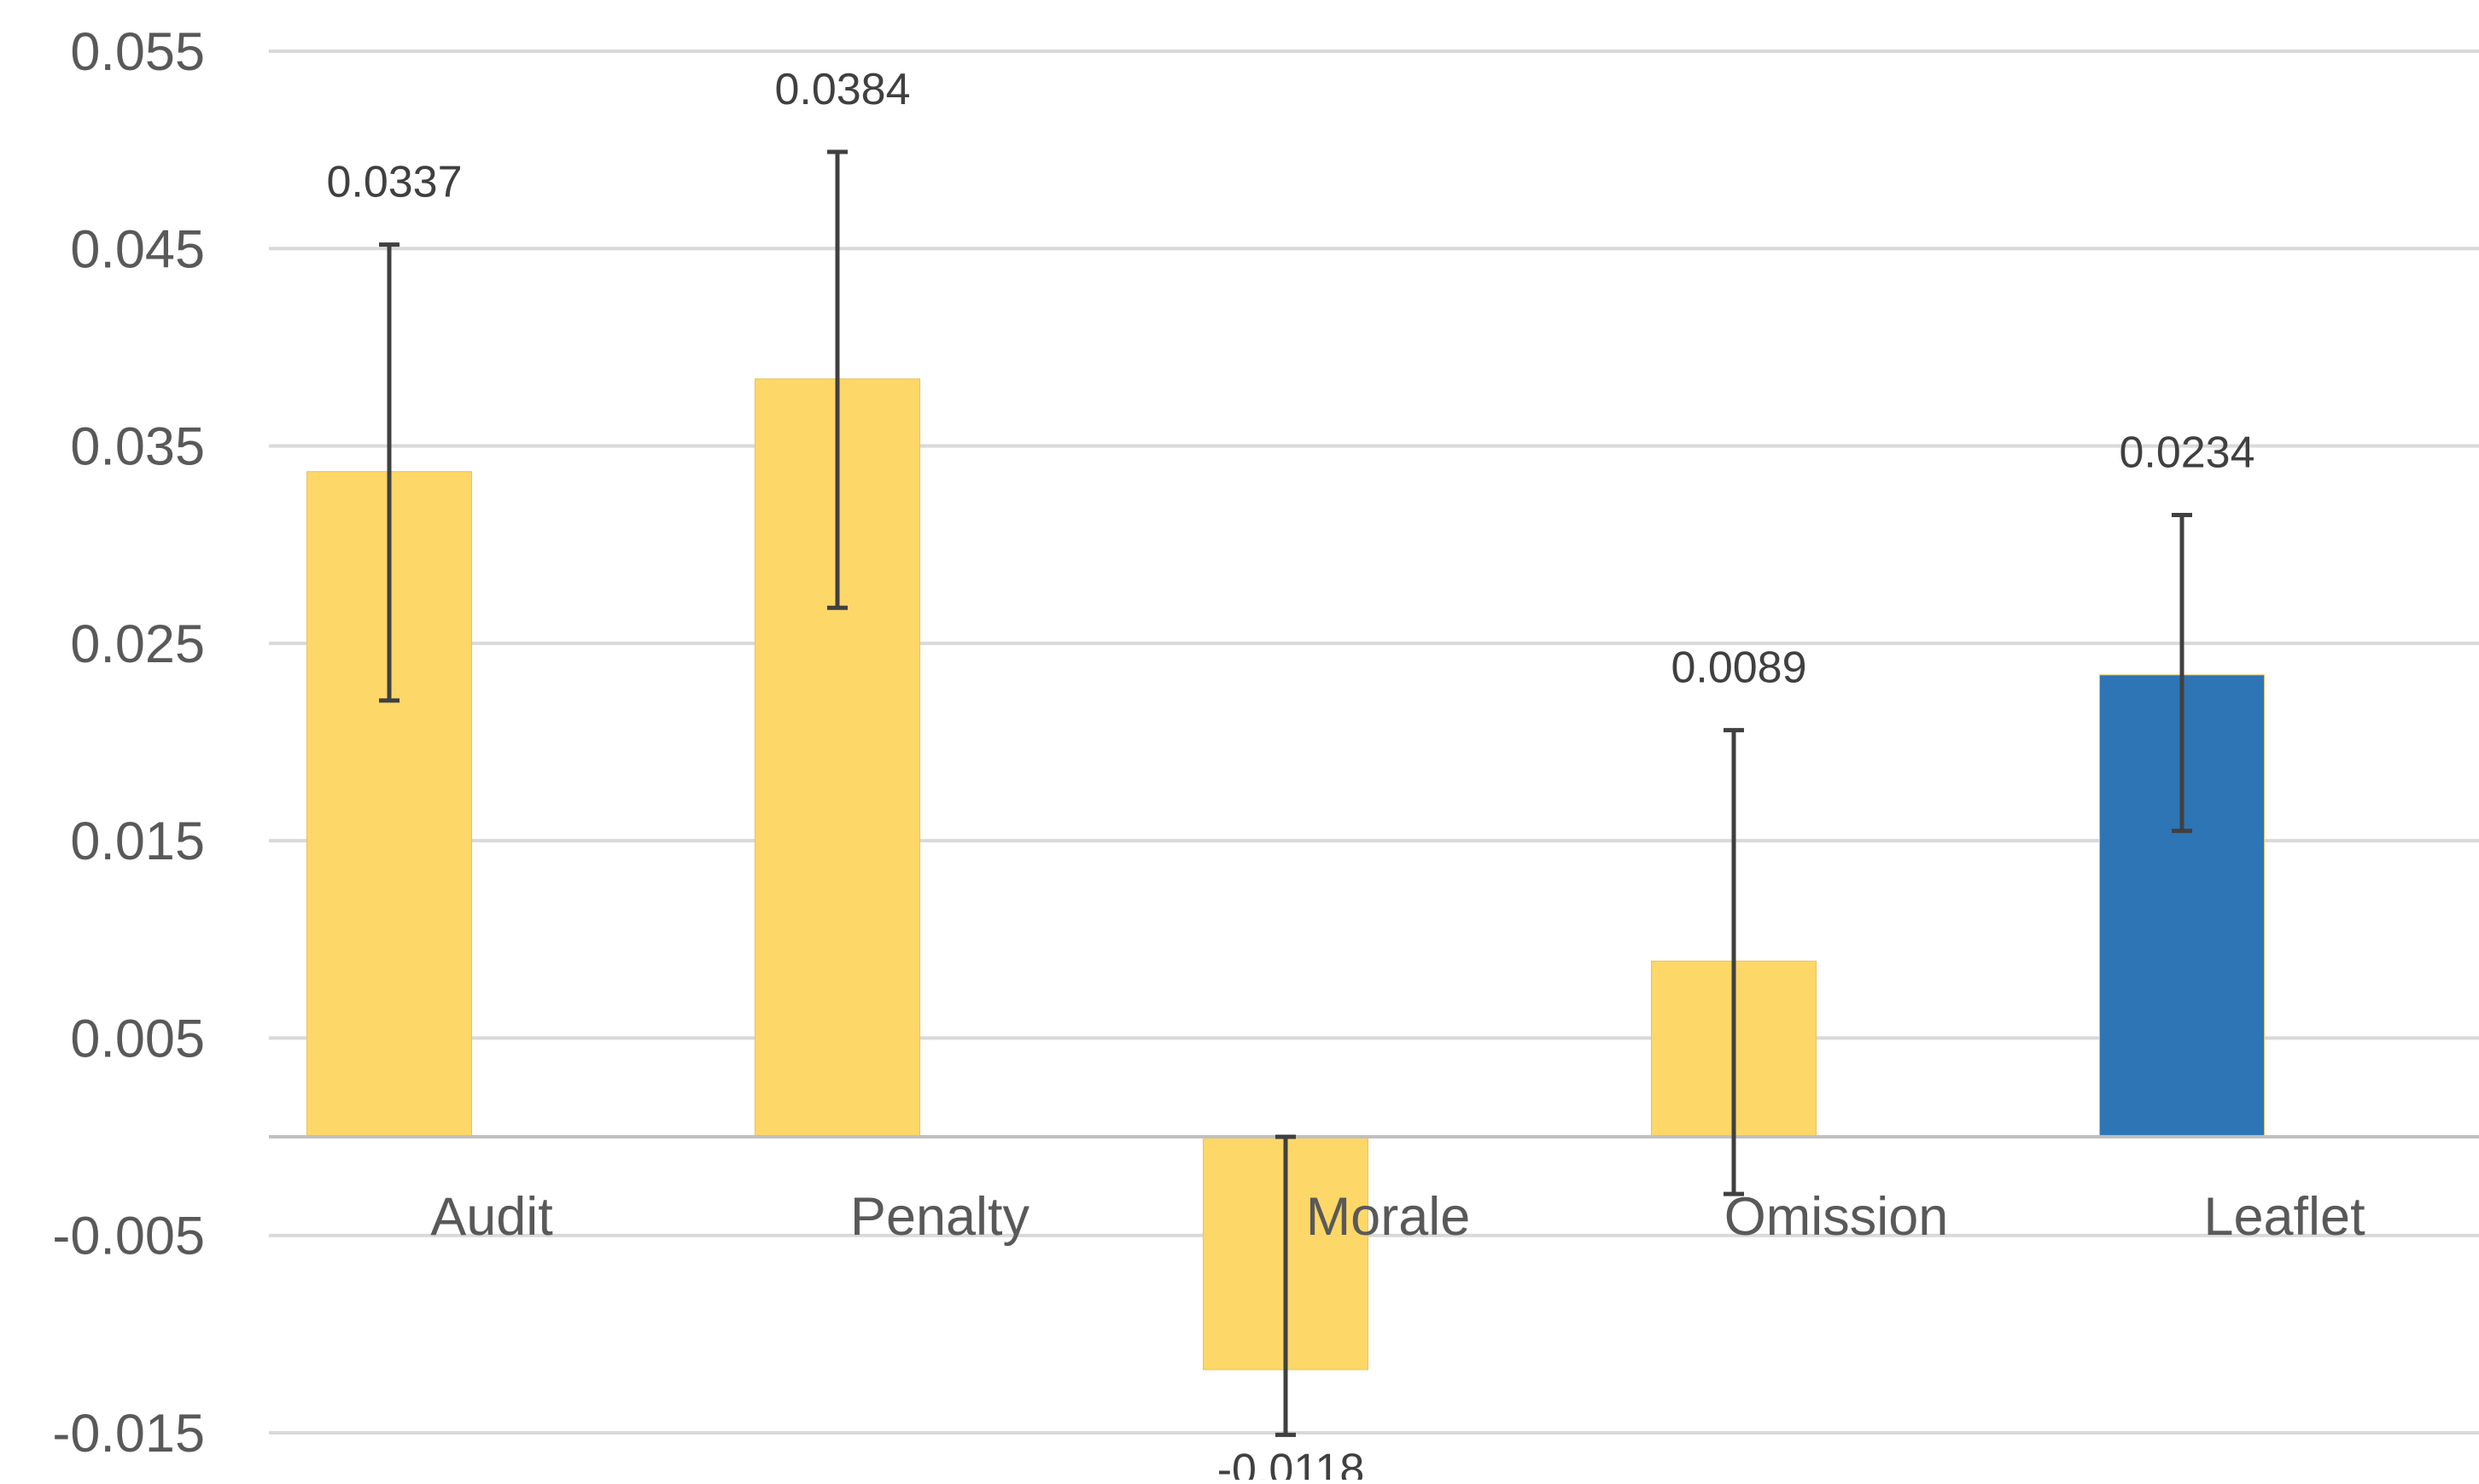  Describe the element at coordinates (128, 1434) in the screenshot. I see `y-tick-label-7: -0.015` at that location.